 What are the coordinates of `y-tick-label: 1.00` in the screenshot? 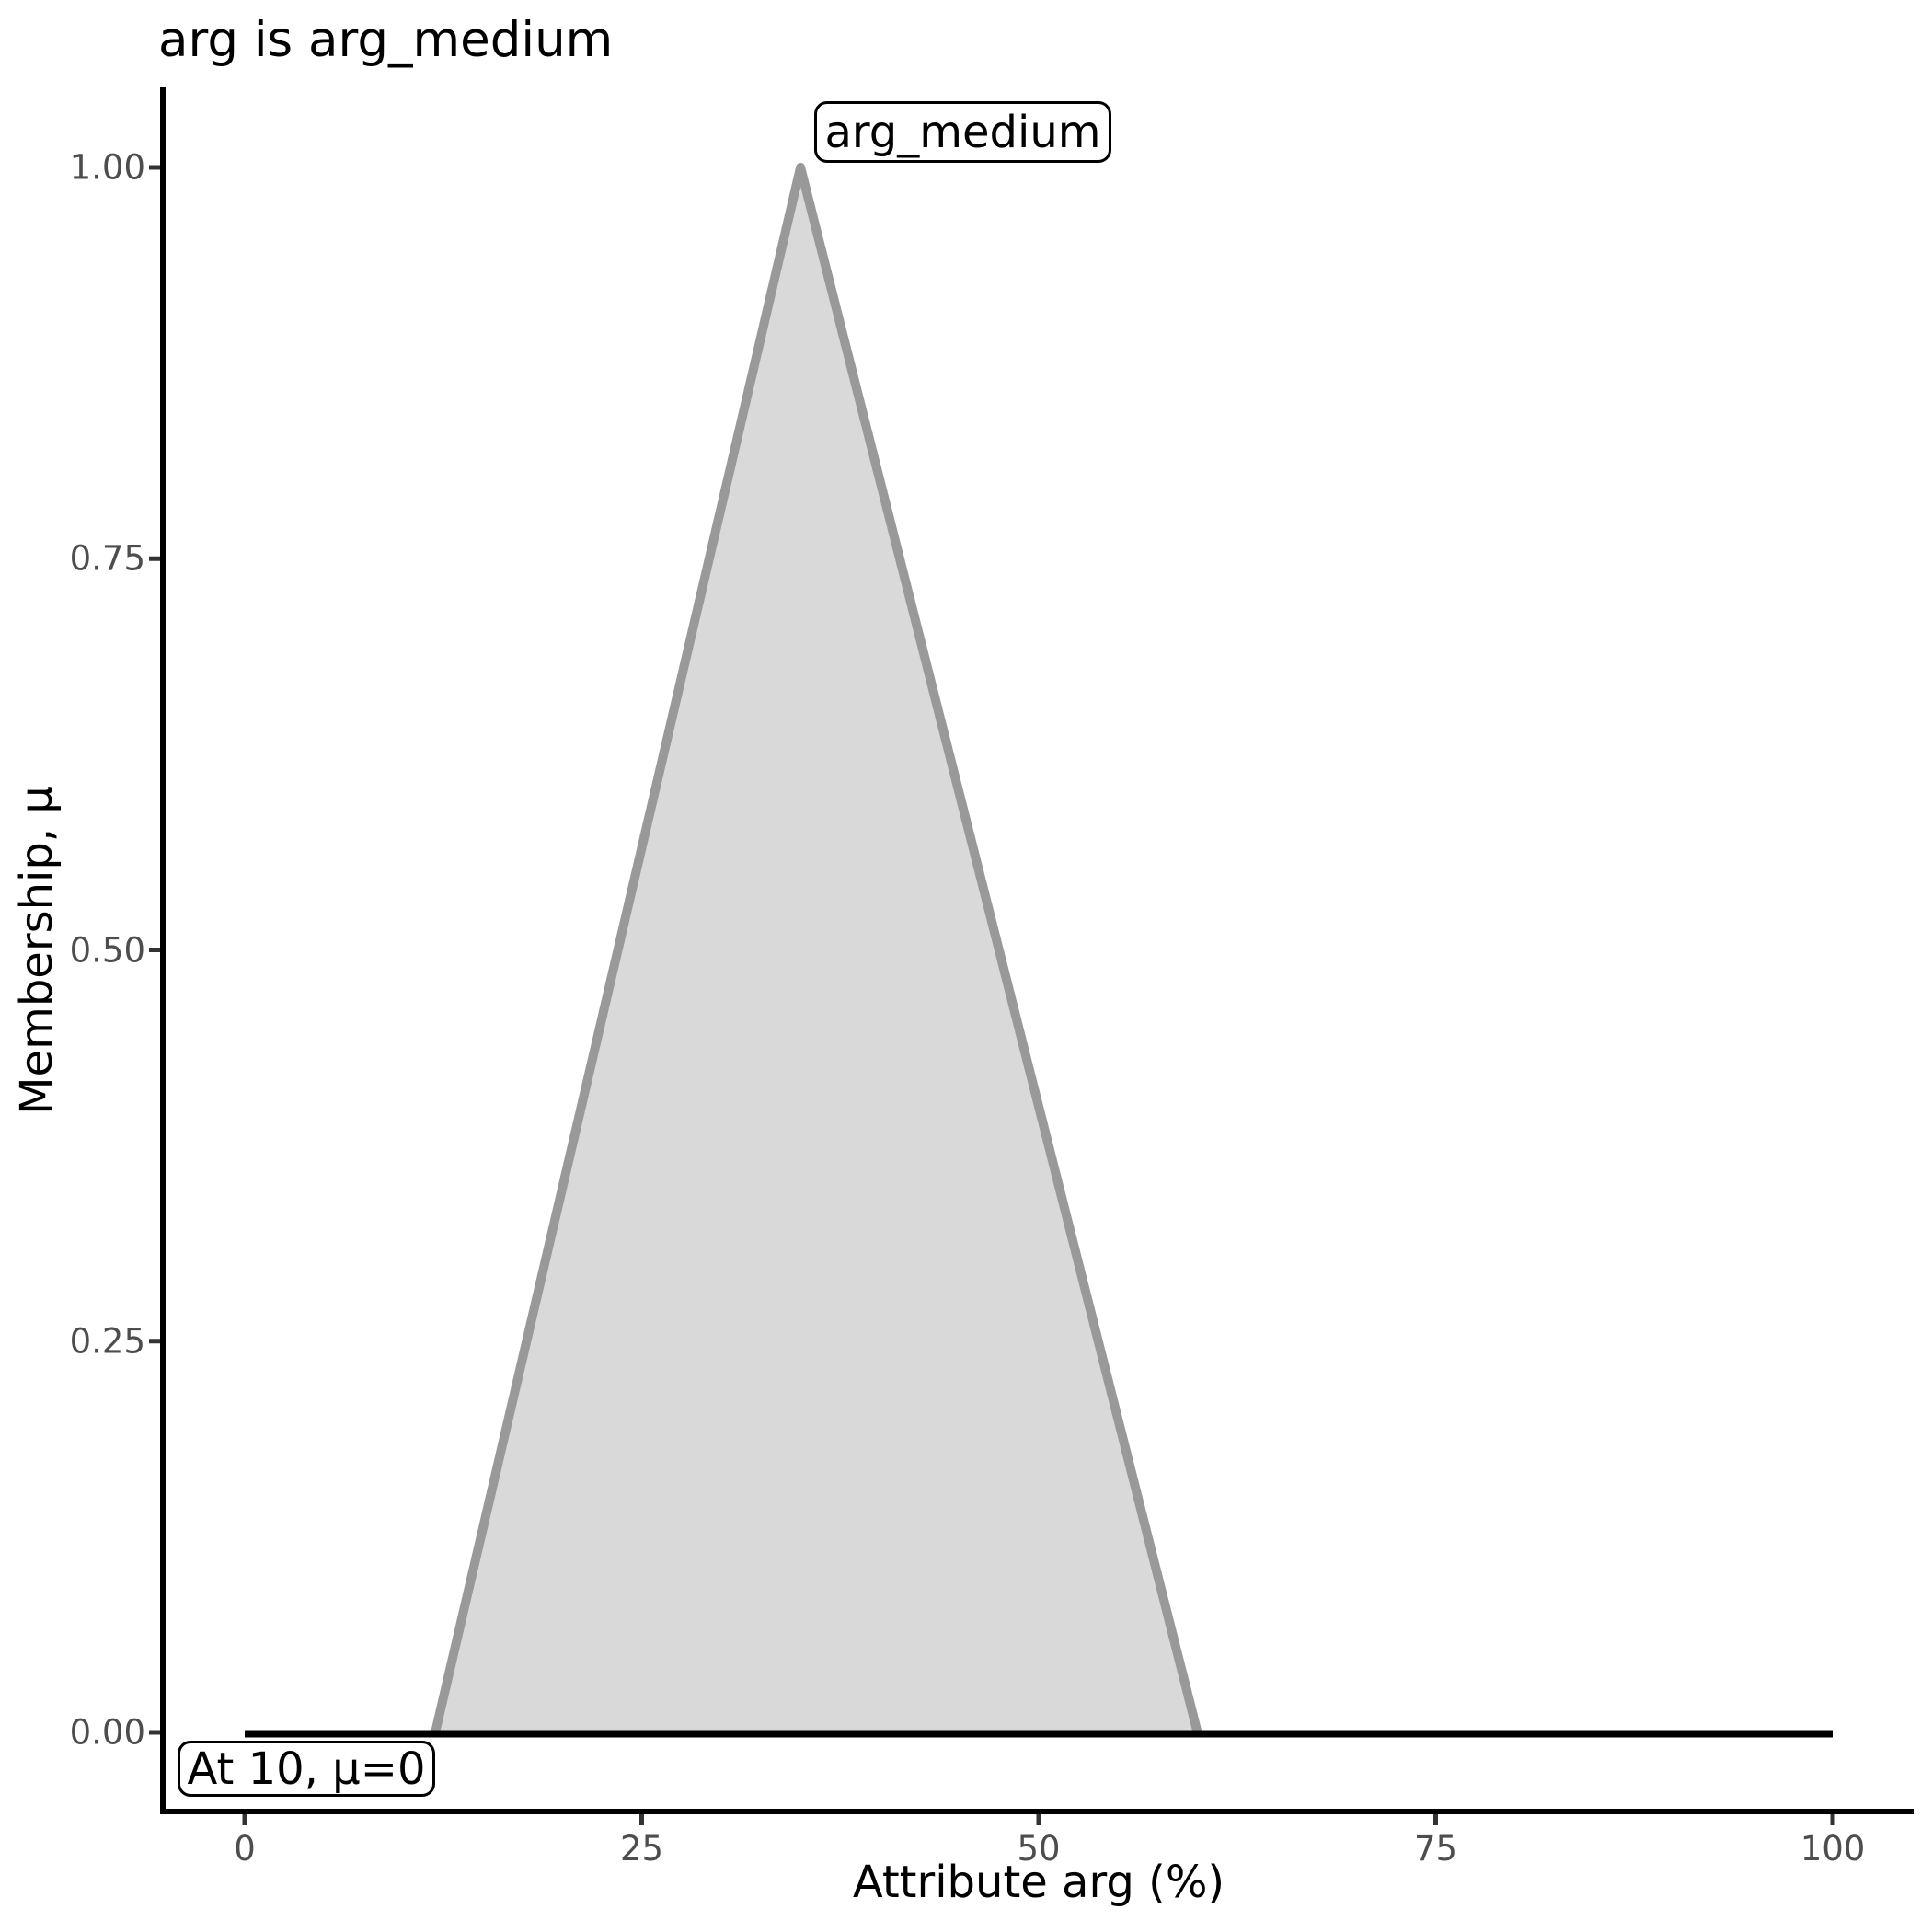 It's located at (107, 167).